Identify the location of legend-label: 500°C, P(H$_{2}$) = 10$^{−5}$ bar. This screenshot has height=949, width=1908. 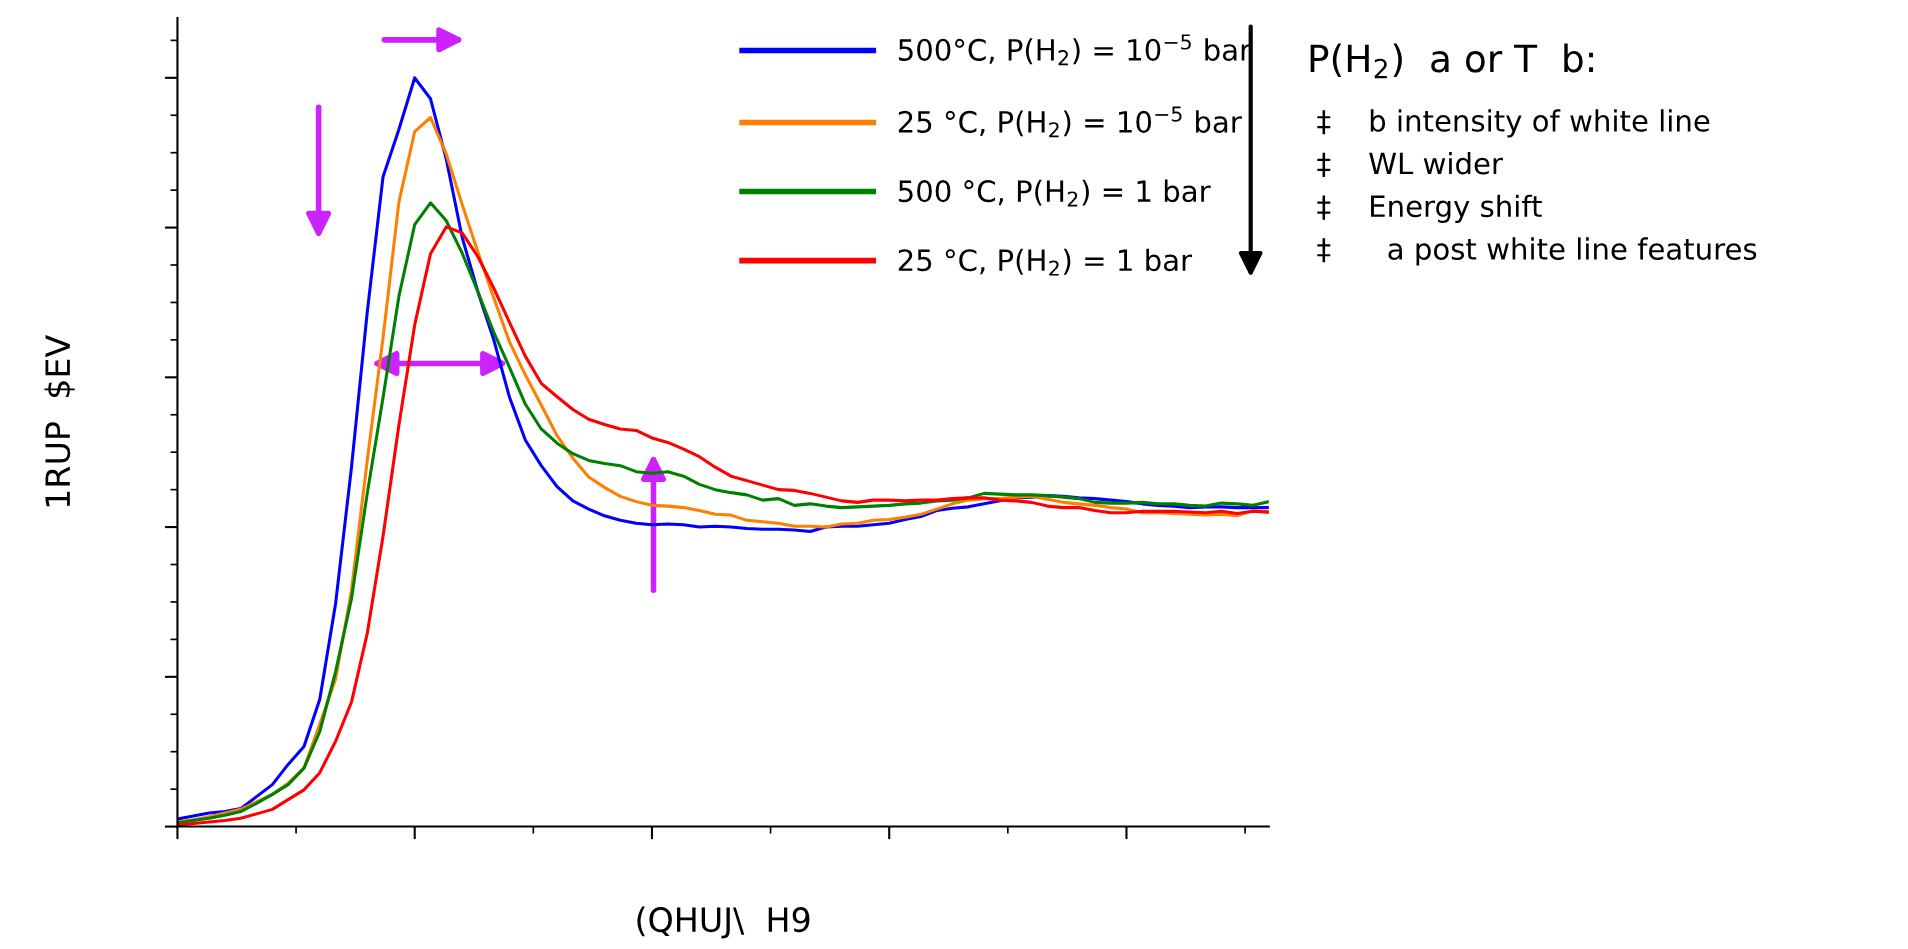
(1075, 50).